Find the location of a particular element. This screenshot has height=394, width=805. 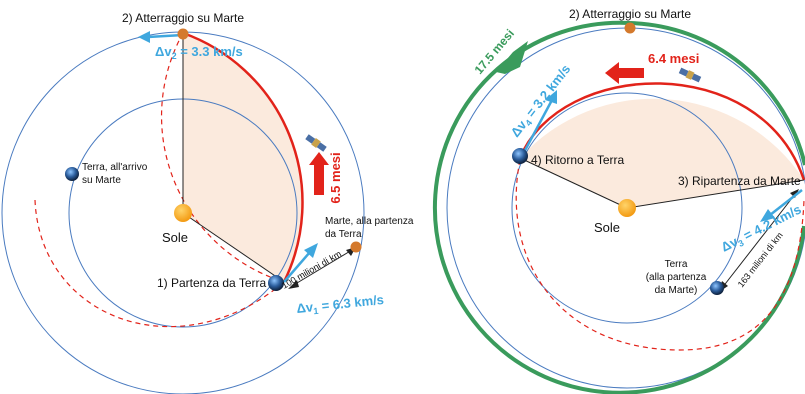

landing-mars-label-right: 2) Atterraggio su Marte is located at coordinates (630, 14).